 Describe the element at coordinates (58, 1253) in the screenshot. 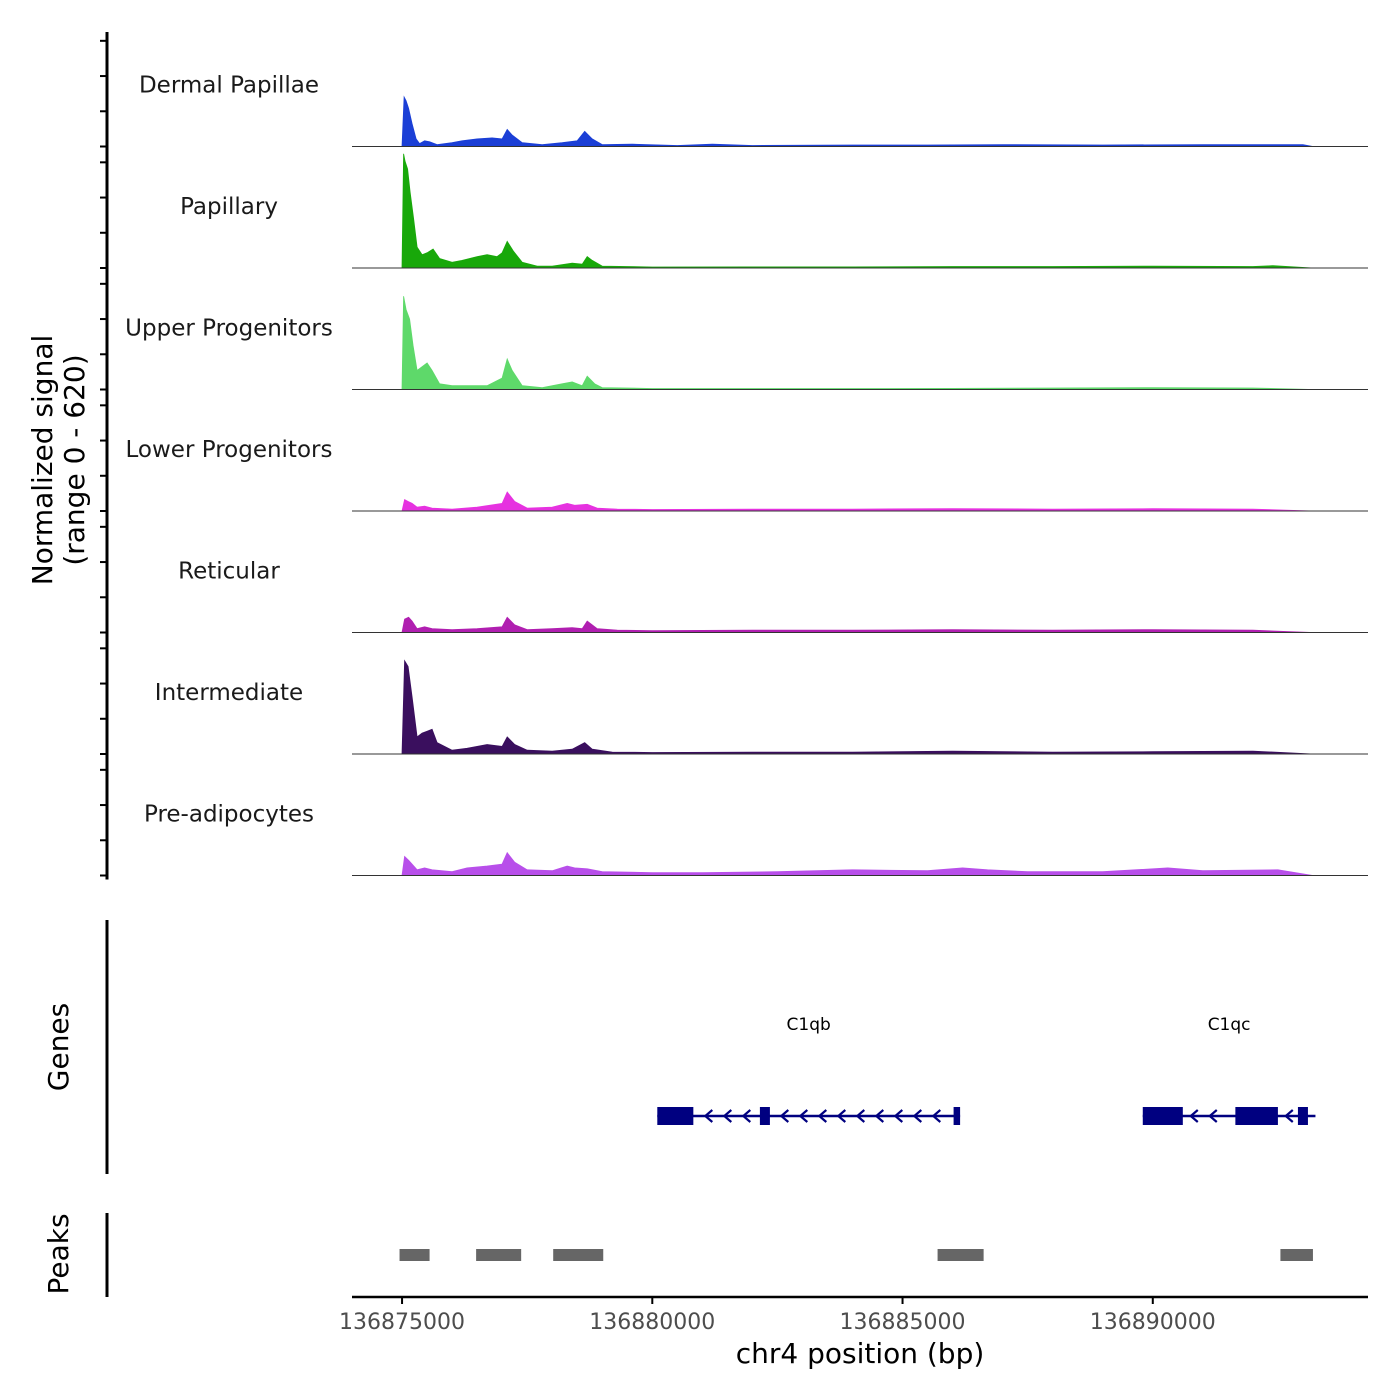

I see `peaks-panel-label: Peaks` at that location.